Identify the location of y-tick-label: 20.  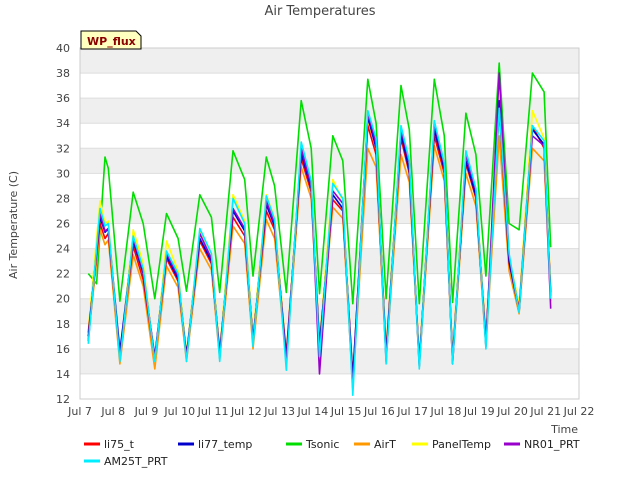
(63, 299).